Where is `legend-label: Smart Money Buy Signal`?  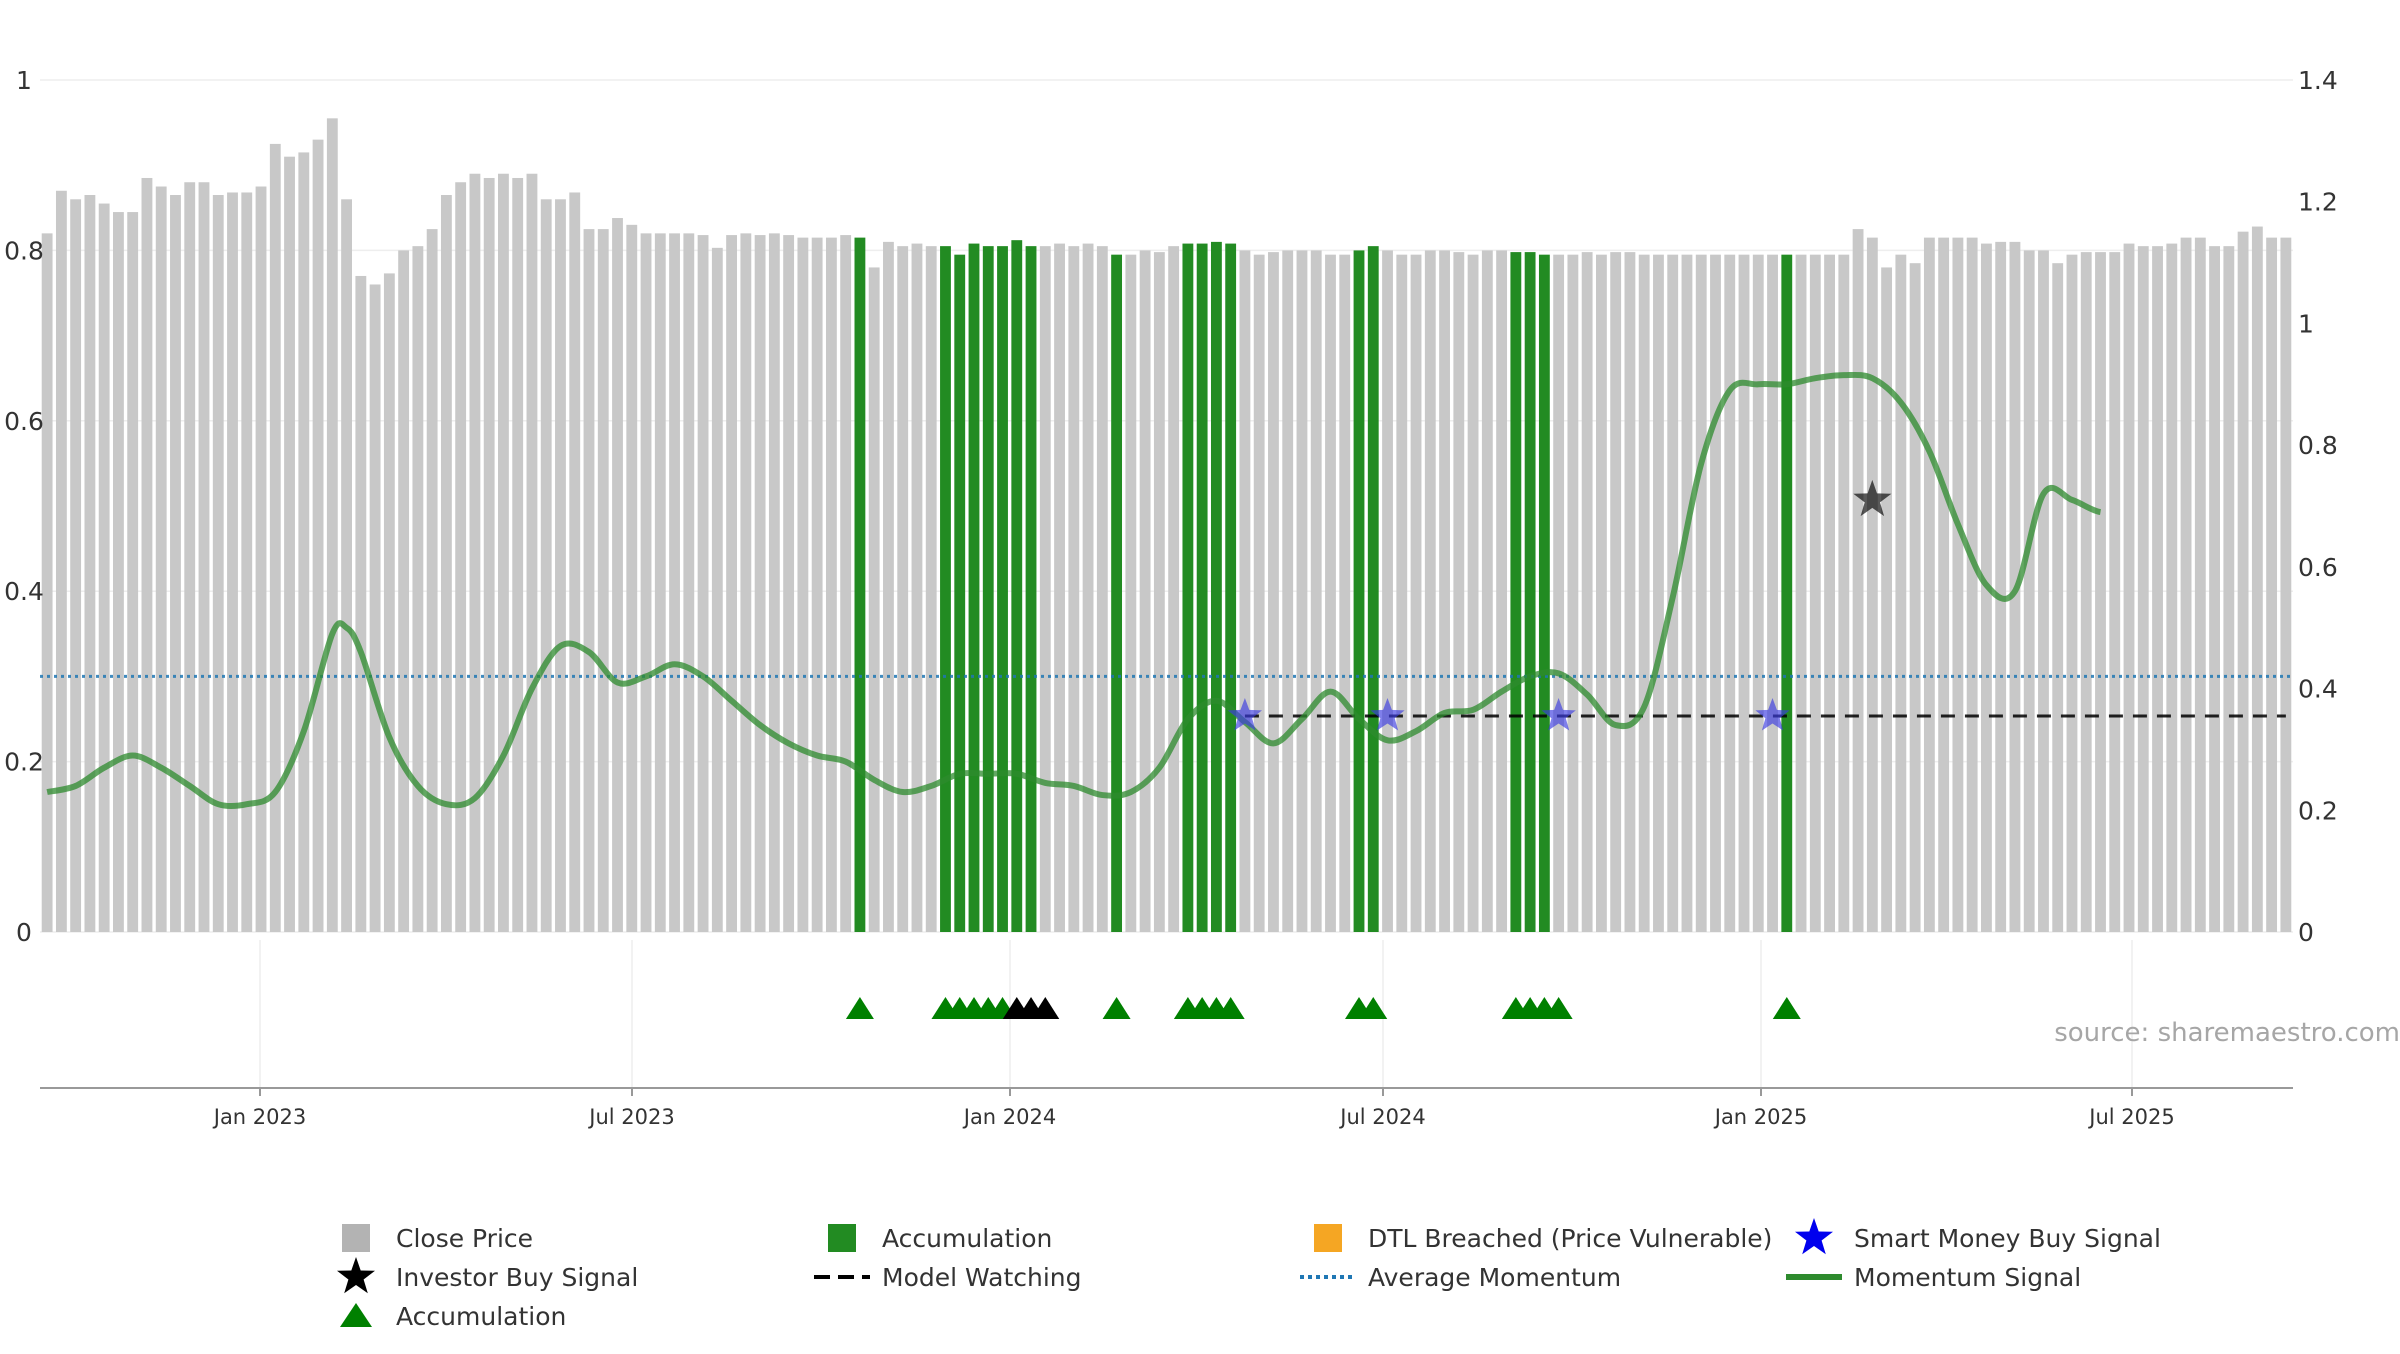 legend-label: Smart Money Buy Signal is located at coordinates (2007, 1238).